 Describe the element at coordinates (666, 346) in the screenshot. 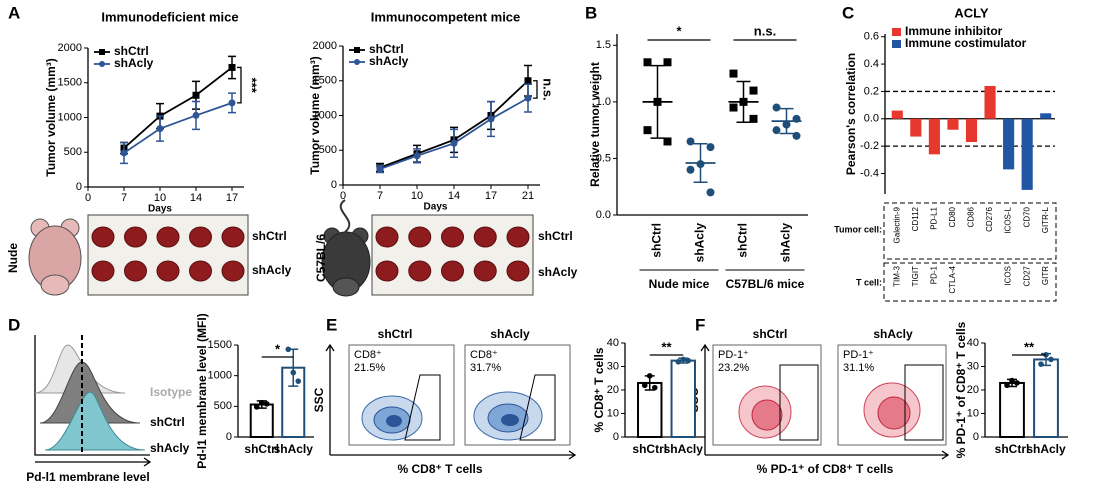

I see `annotation: **` at that location.